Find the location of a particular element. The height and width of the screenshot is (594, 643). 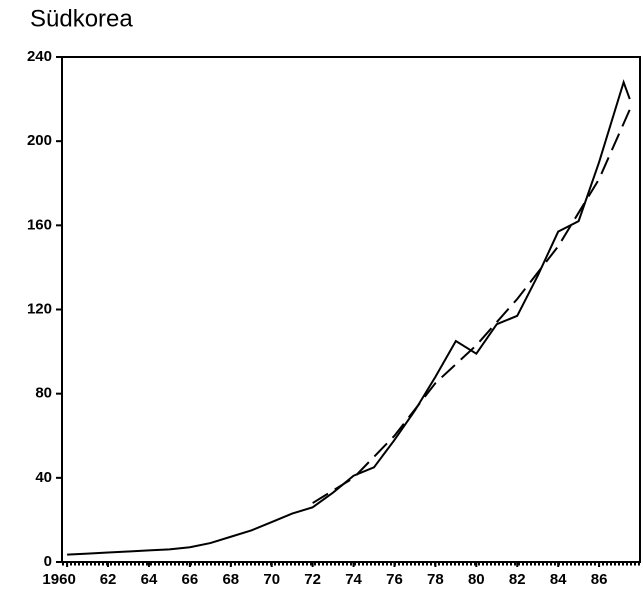

x-tick-label: 66 is located at coordinates (190, 579).